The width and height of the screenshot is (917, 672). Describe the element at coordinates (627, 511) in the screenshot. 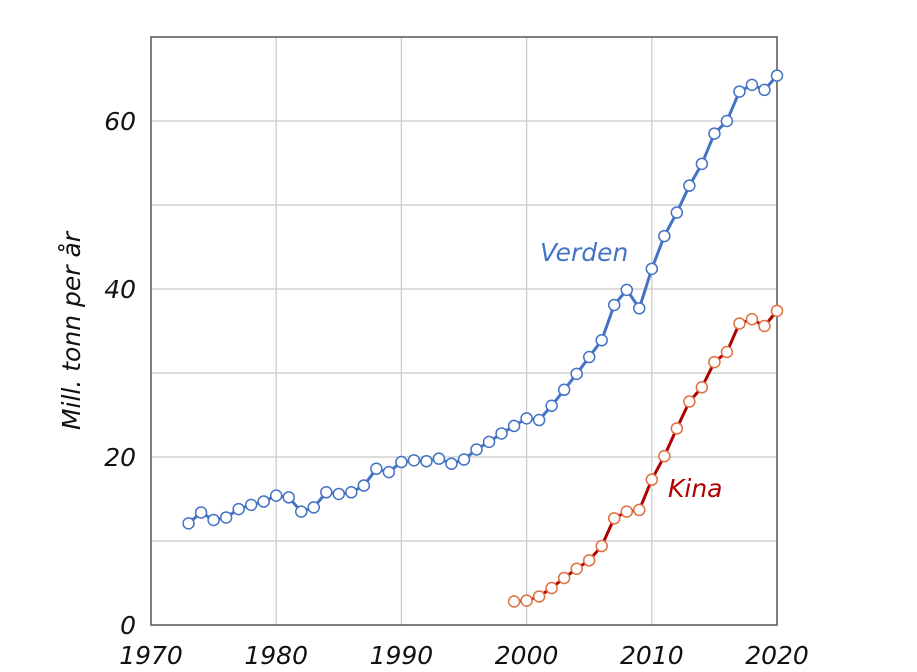

I see `data-point-kina-2008` at that location.